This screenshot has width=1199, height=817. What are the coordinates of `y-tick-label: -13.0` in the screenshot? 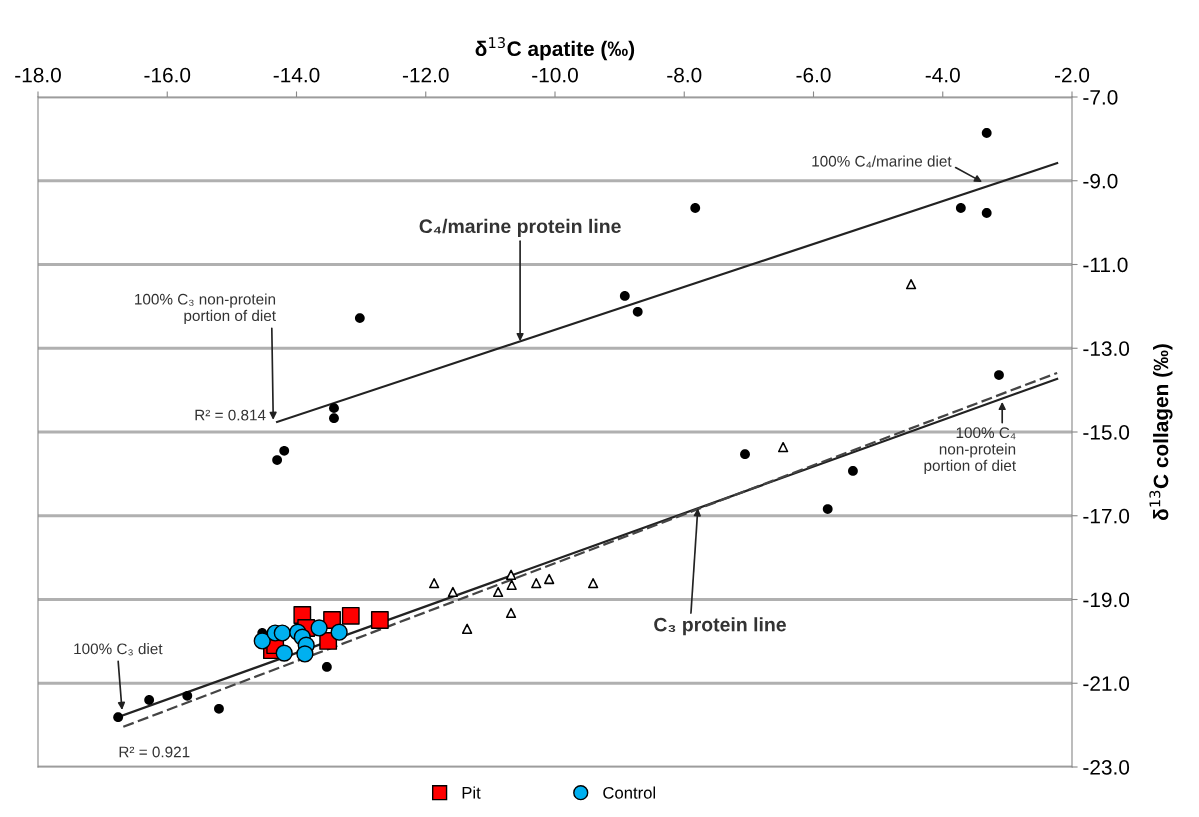 It's located at (1106, 348).